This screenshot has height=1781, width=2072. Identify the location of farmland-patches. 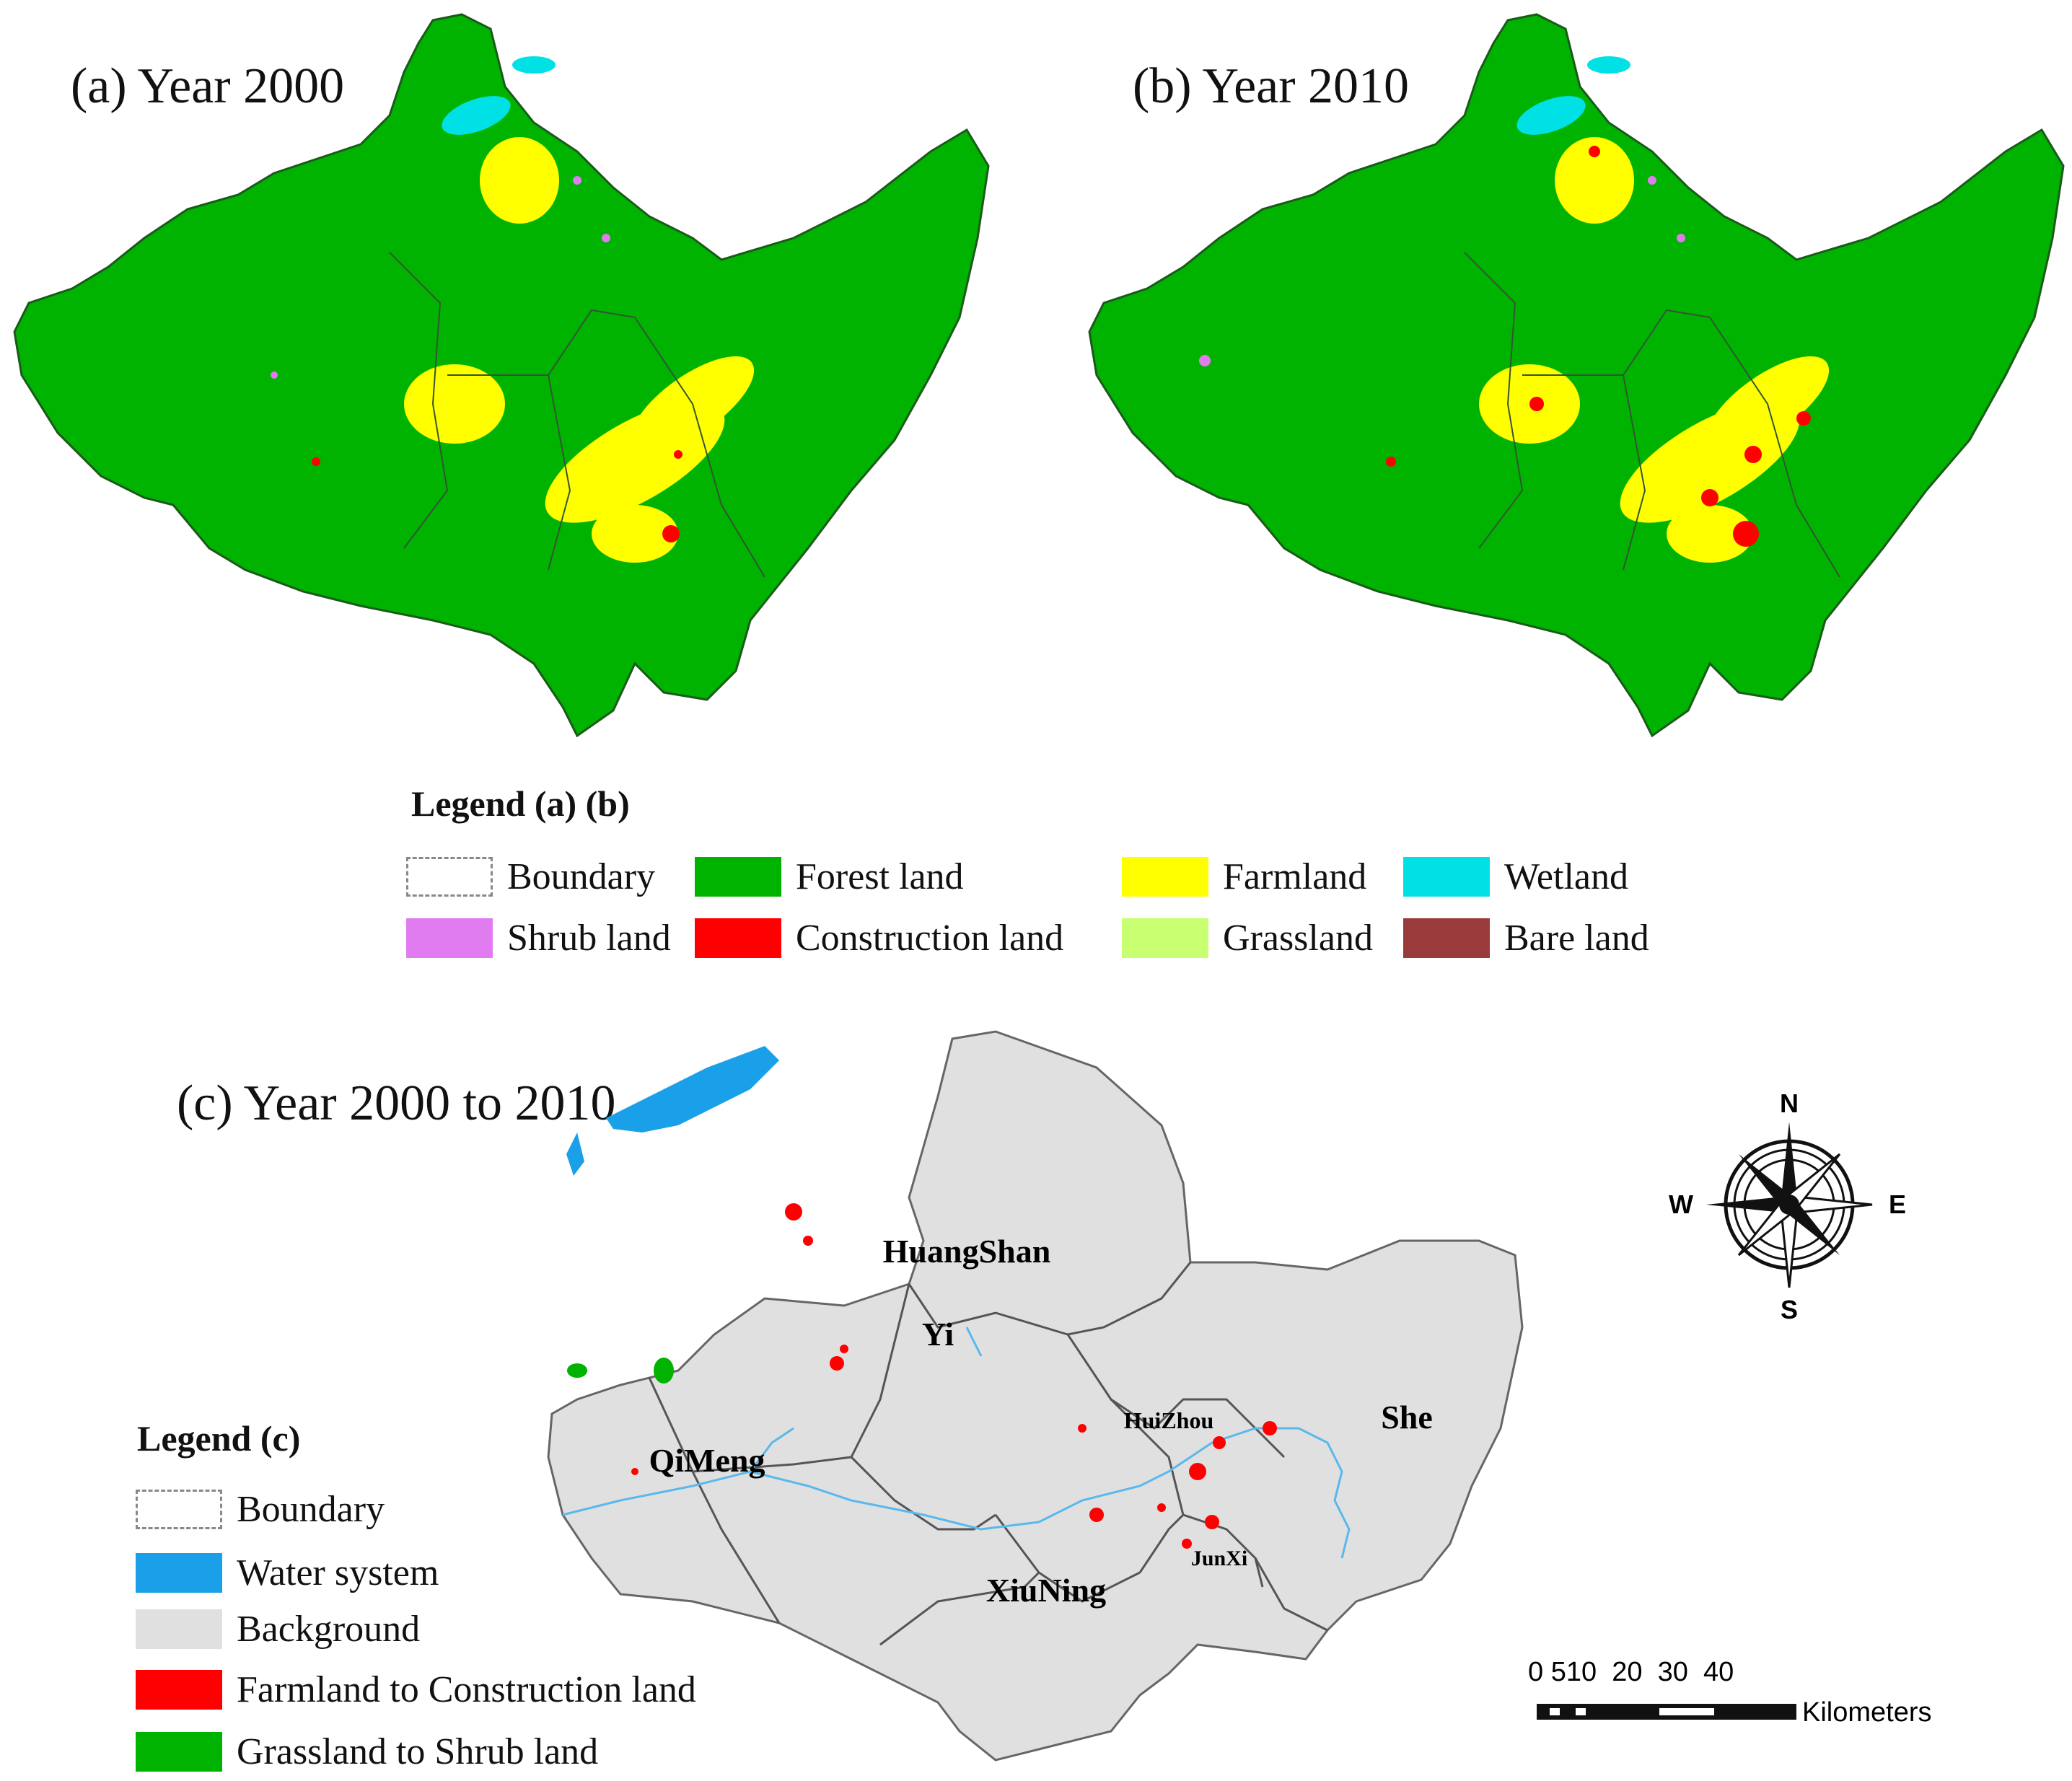
(1654, 350).